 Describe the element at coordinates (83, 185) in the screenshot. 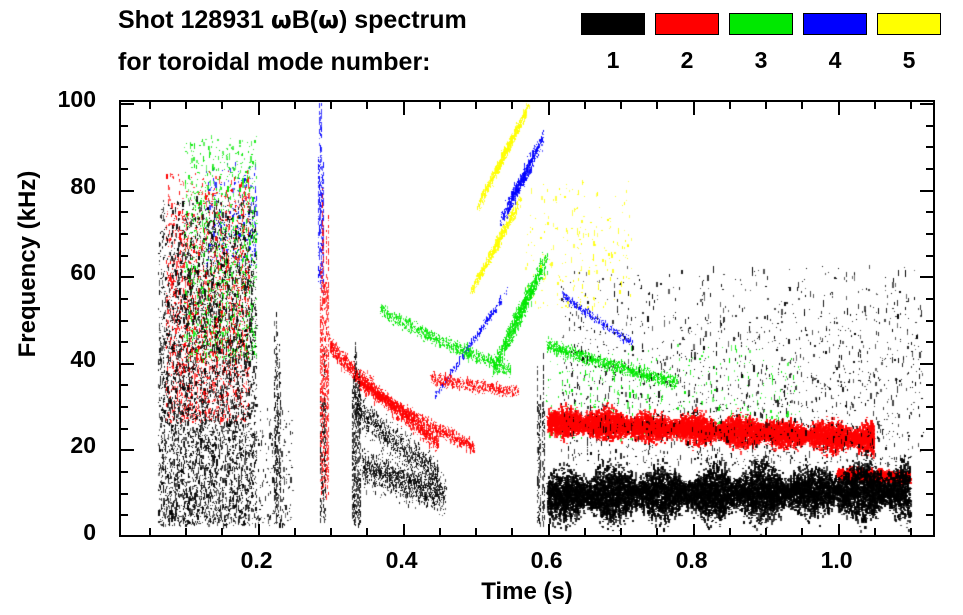

I see `y-tick-label: 80` at that location.